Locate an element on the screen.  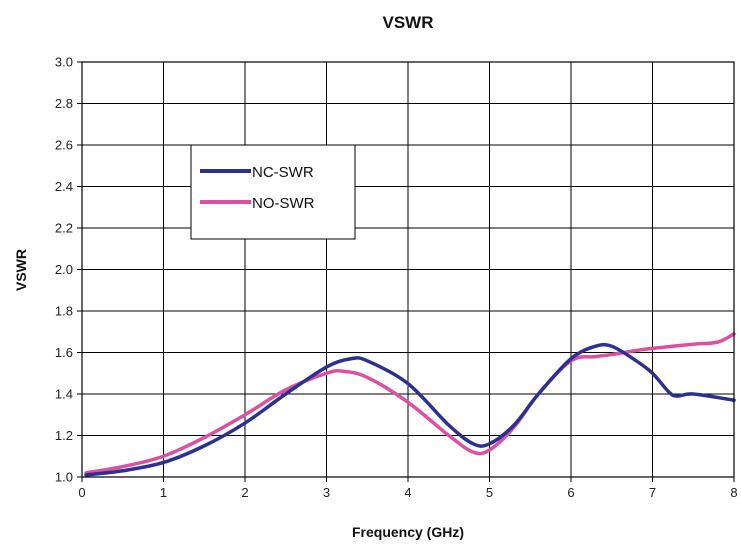
y-tick-label: 3.0 is located at coordinates (64, 62).